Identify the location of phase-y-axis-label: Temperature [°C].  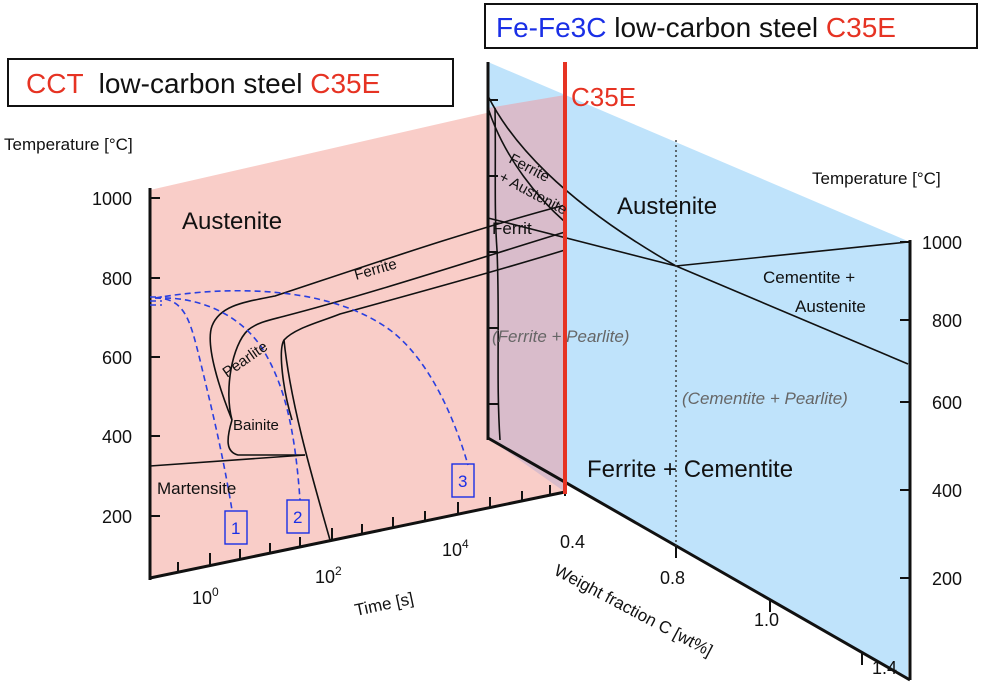
(876, 178).